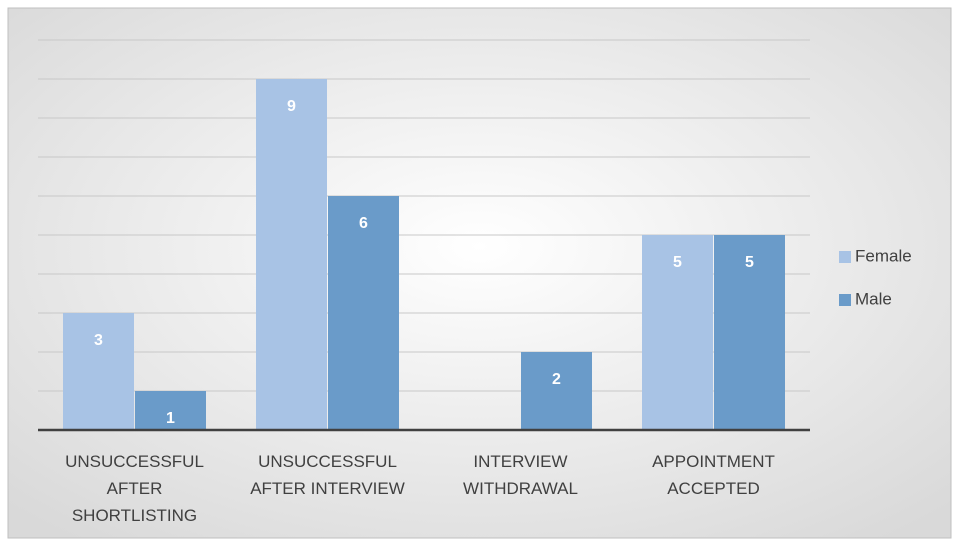  I want to click on data-label: 2, so click(556, 379).